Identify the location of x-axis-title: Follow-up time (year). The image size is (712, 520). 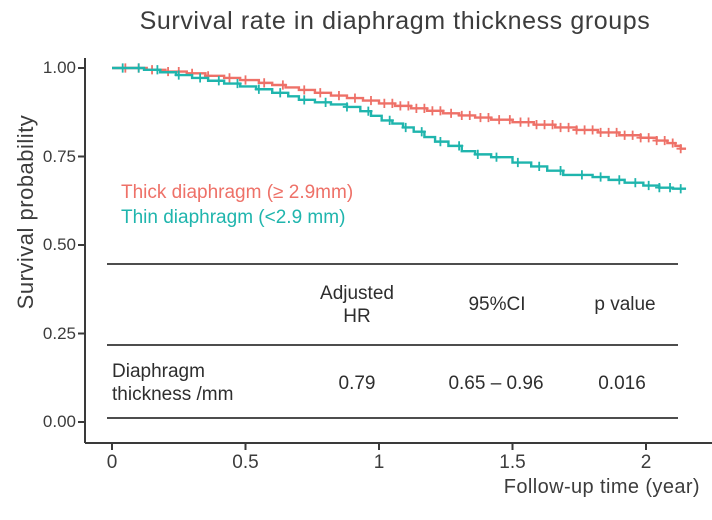
(601, 487).